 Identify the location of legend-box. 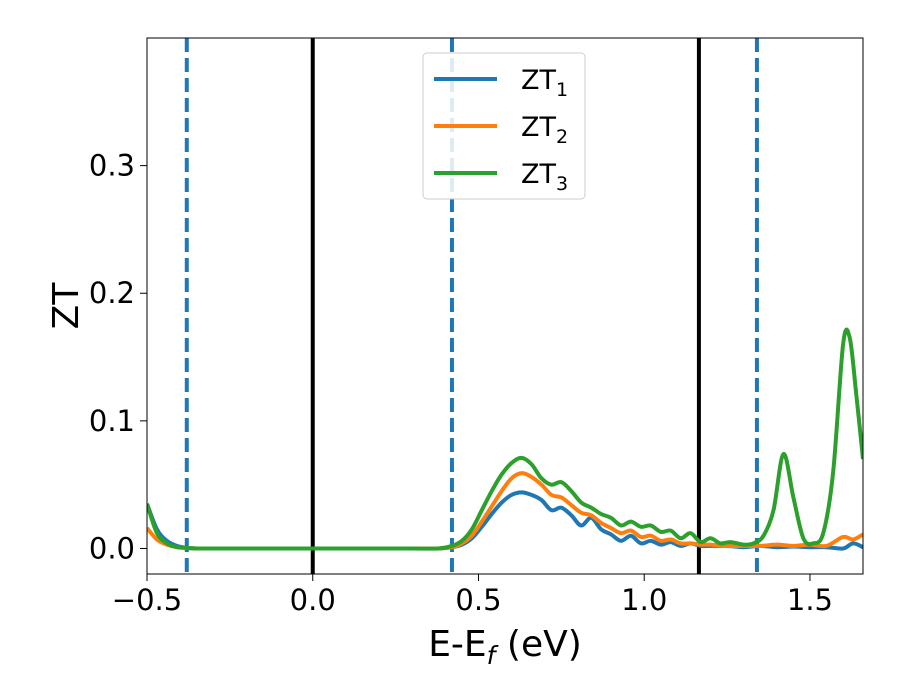
(504, 126).